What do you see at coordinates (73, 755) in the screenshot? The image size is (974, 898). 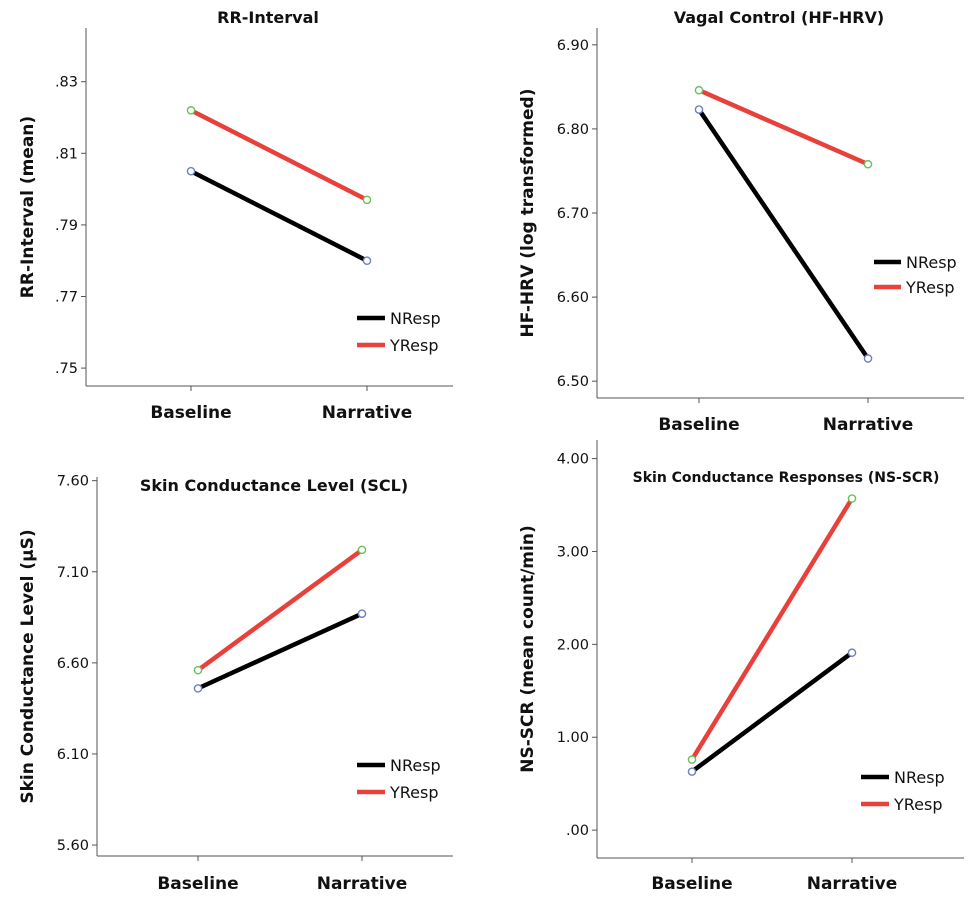 I see `y-tick-label: 6.10` at bounding box center [73, 755].